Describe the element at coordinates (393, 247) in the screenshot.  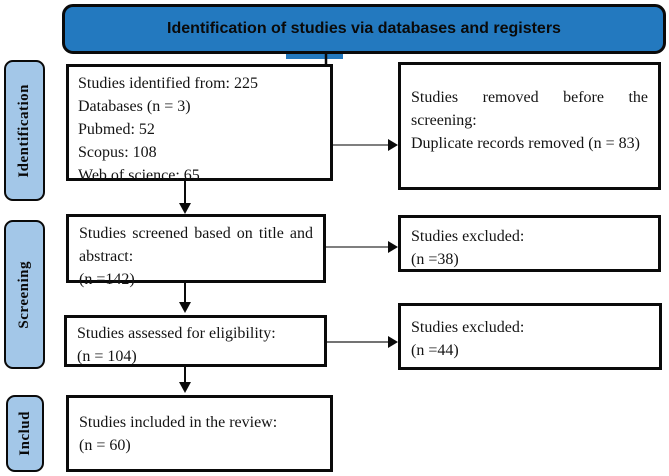
I see `arrowhead-screened-to-excluded` at that location.